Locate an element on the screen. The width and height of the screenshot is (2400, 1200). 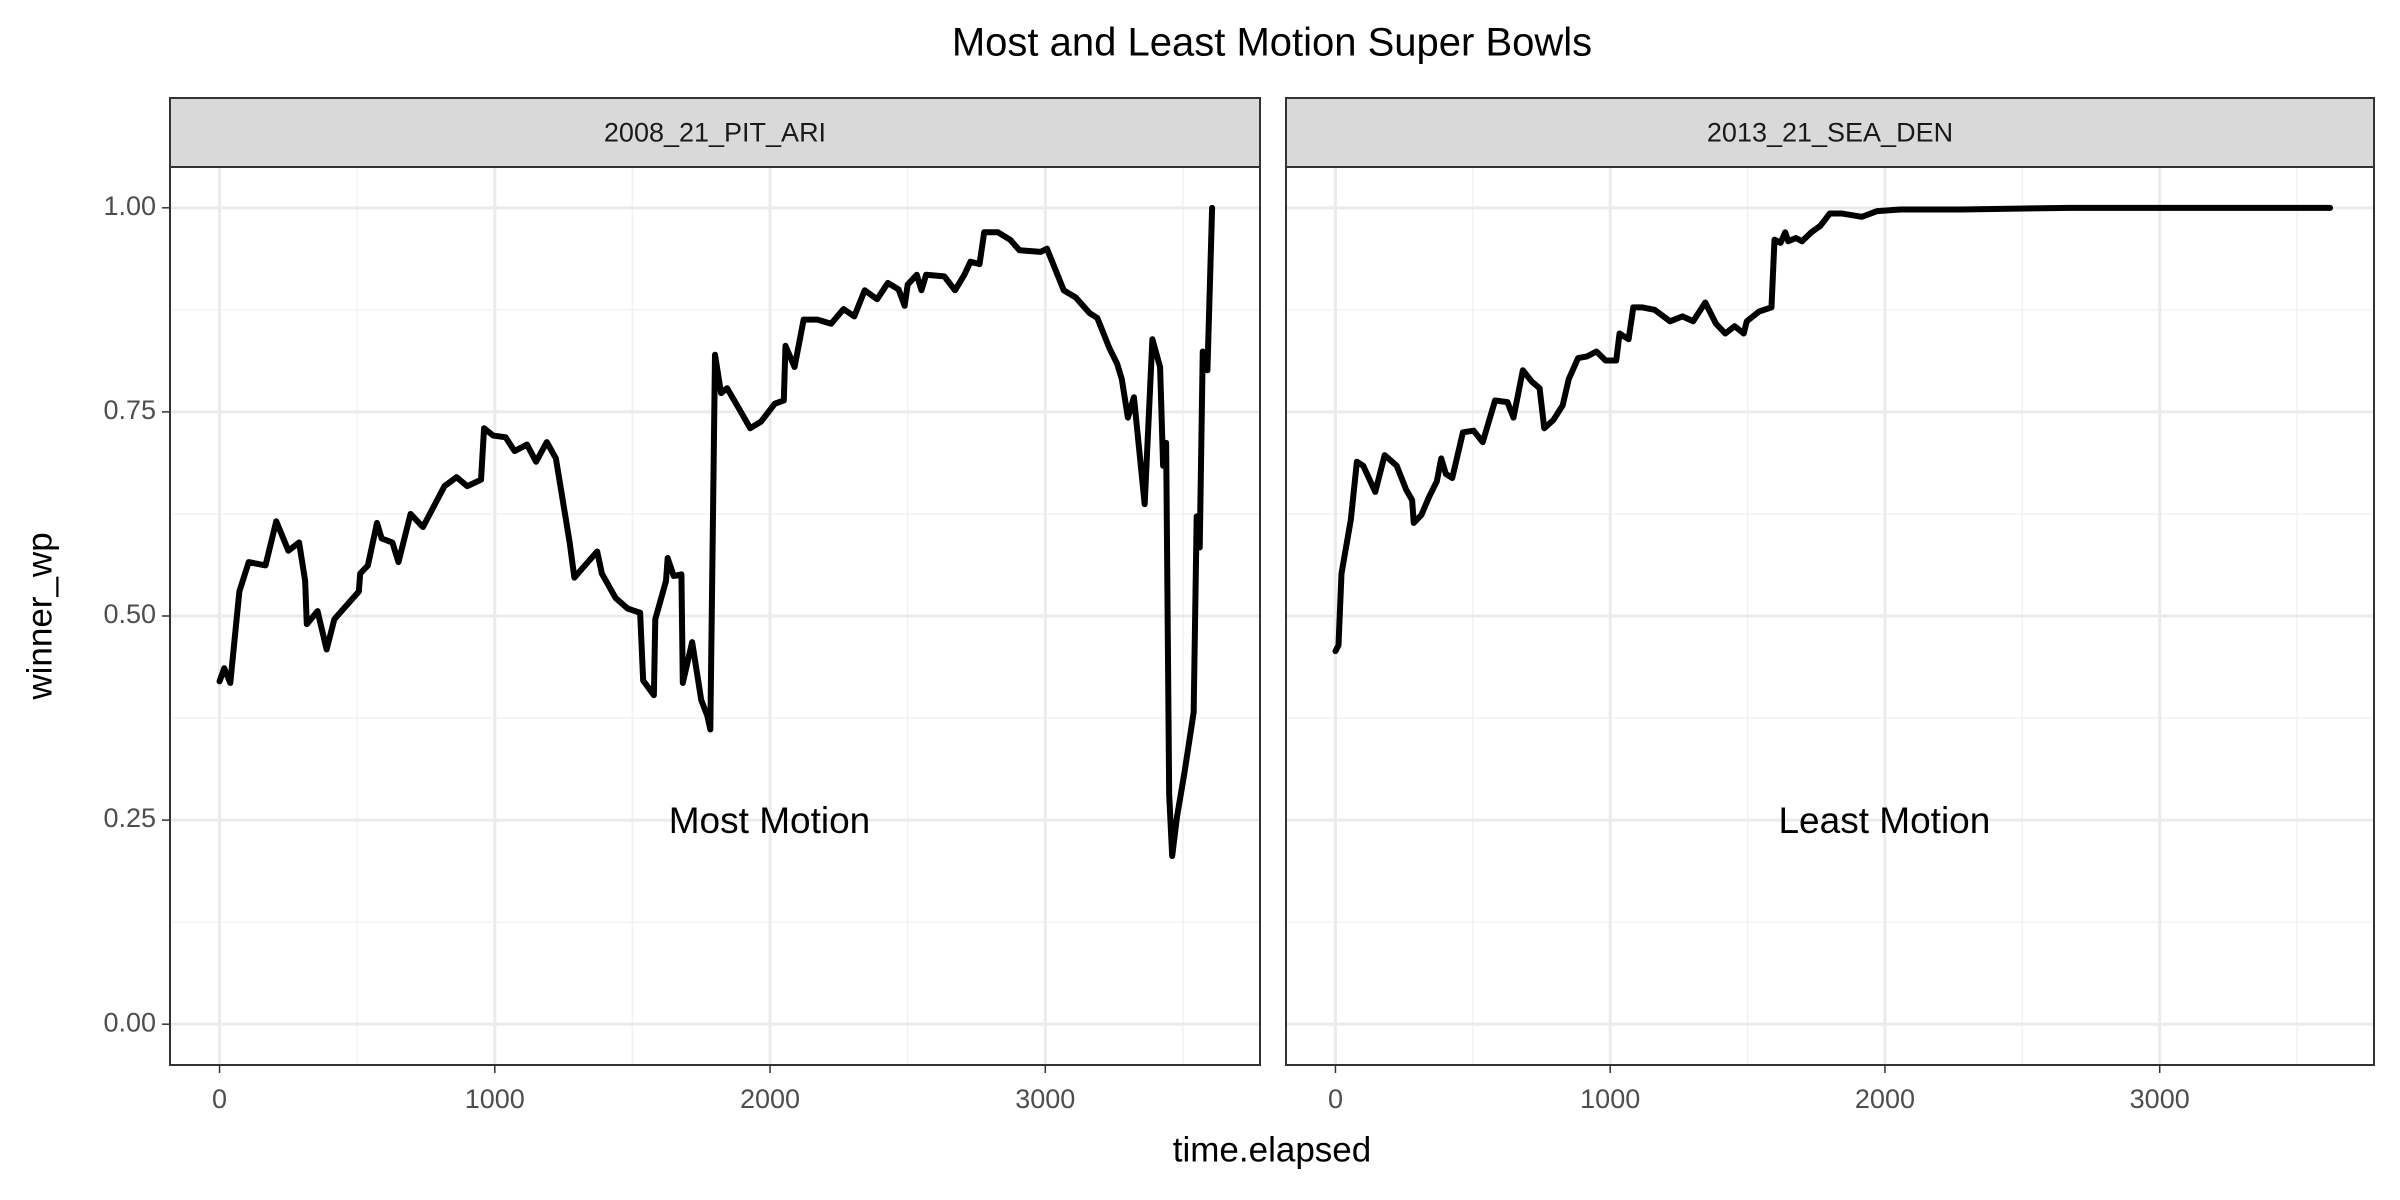
annotation: Least Motion is located at coordinates (1884, 820).